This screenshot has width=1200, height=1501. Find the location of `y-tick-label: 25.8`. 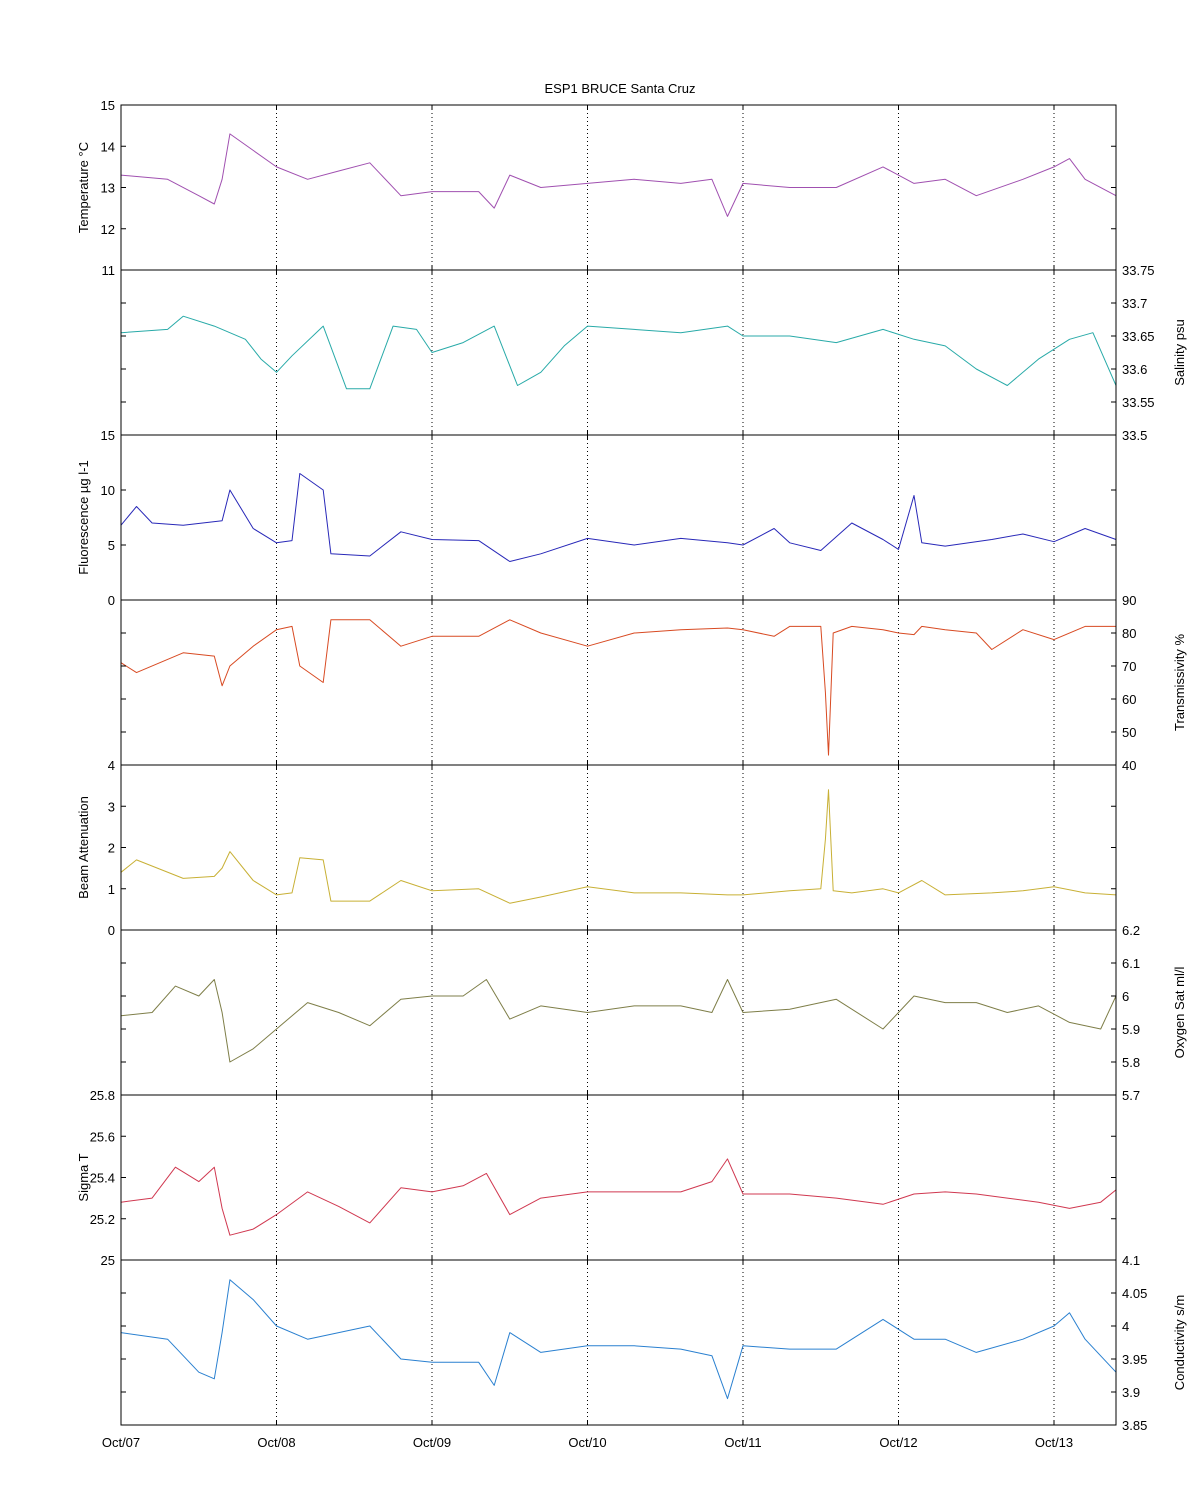

y-tick-label: 25.8 is located at coordinates (102, 1095).